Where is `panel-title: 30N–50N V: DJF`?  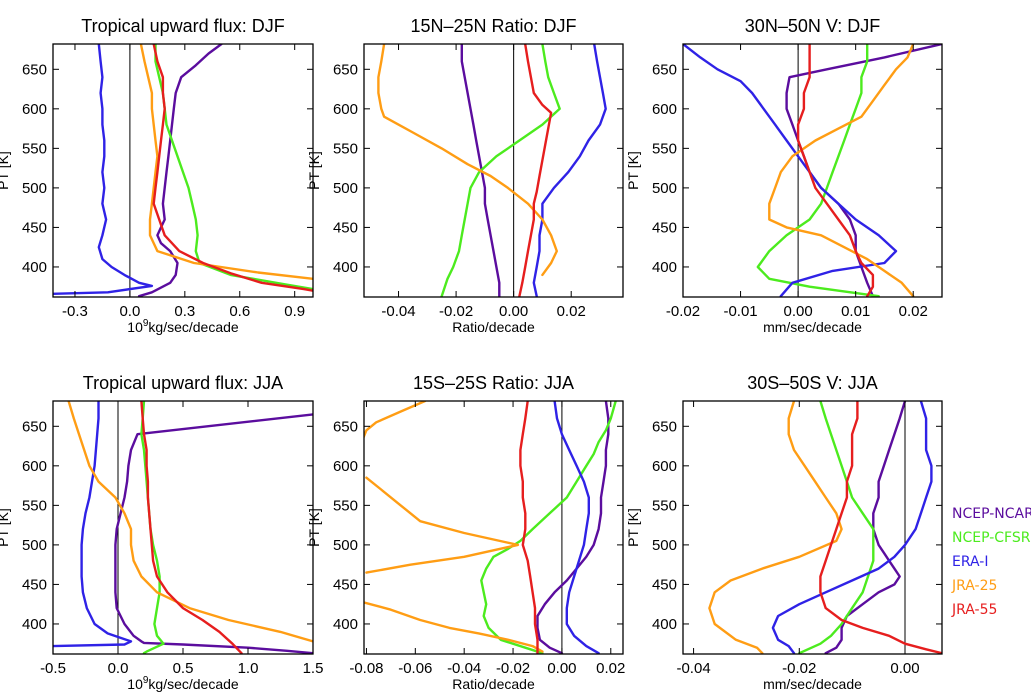
panel-title: 30N–50N V: DJF is located at coordinates (812, 26).